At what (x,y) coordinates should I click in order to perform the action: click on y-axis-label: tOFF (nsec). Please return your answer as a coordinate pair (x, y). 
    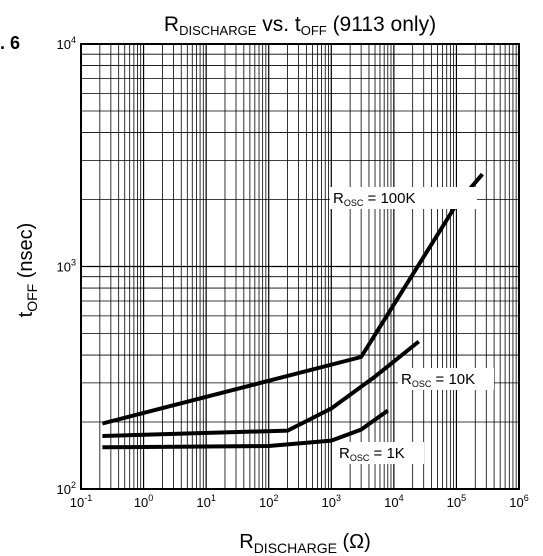
    Looking at the image, I should click on (27, 270).